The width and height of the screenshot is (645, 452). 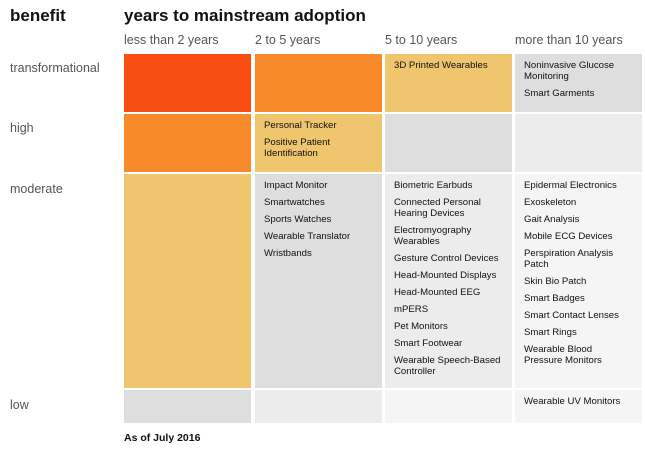 What do you see at coordinates (22, 128) in the screenshot?
I see `row-header-high: high` at bounding box center [22, 128].